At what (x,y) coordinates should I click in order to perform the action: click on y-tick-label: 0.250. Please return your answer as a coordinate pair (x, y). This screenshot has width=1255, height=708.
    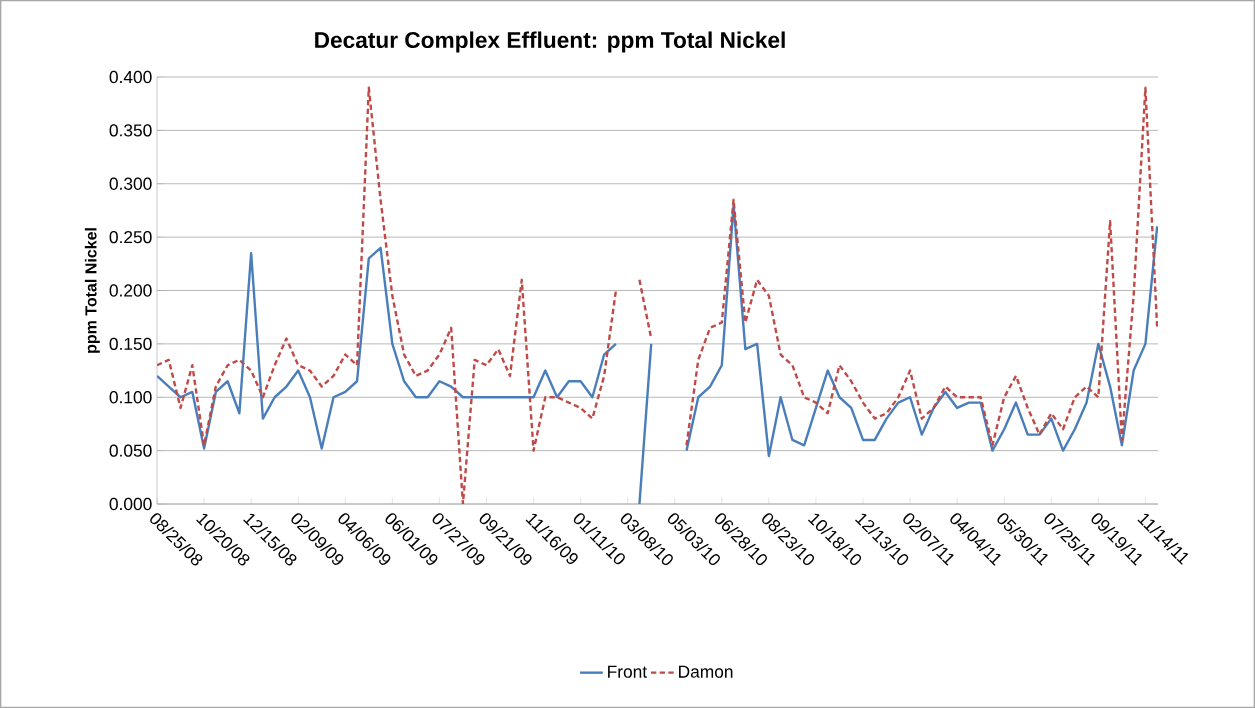
    Looking at the image, I should click on (130, 237).